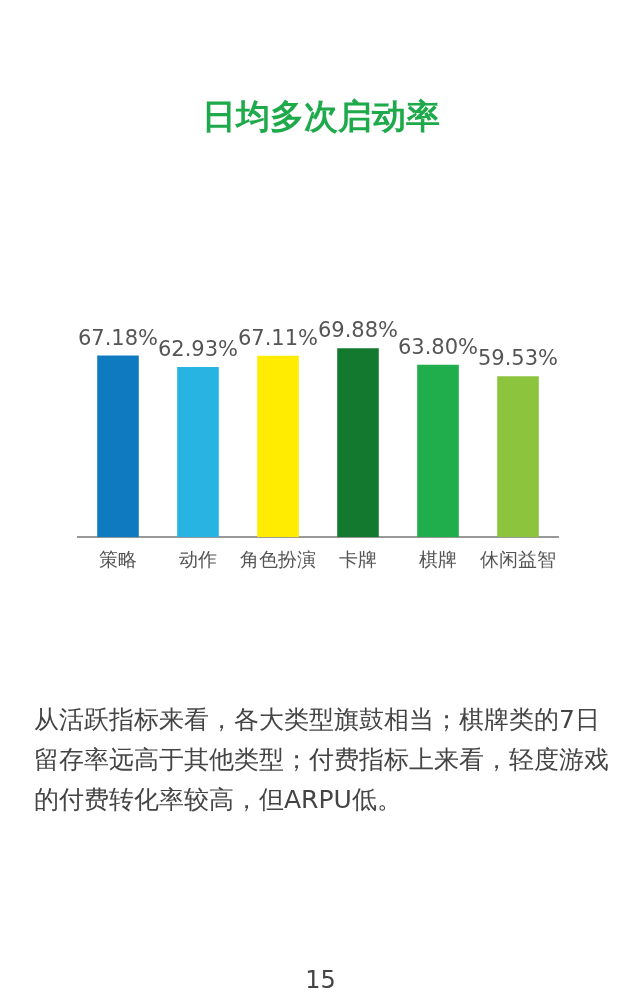 The height and width of the screenshot is (1001, 641). What do you see at coordinates (358, 330) in the screenshot?
I see `data-label: 69.88%` at bounding box center [358, 330].